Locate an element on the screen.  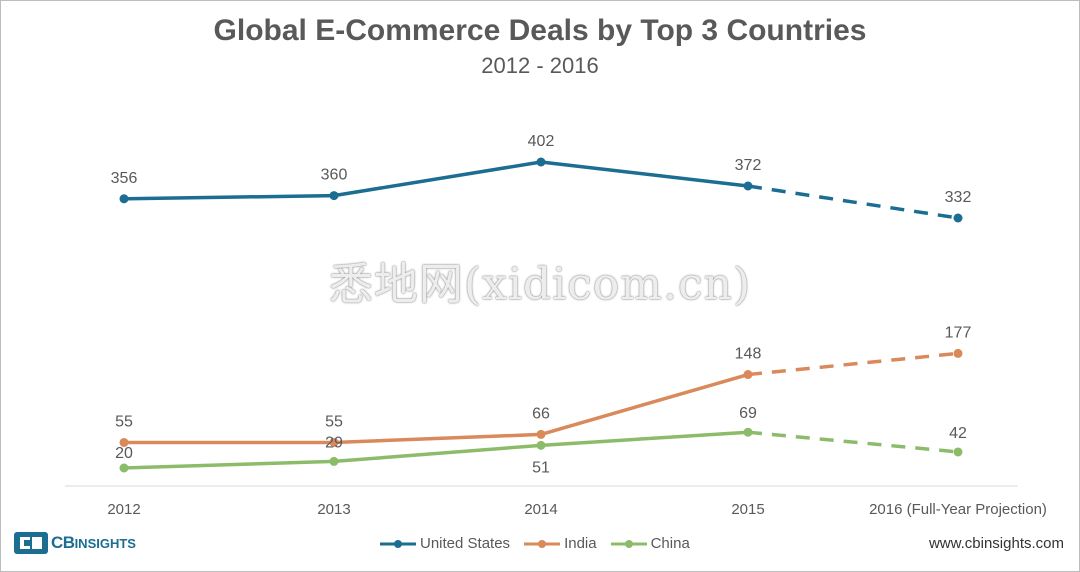
legend-item-united-states: United States is located at coordinates (445, 543).